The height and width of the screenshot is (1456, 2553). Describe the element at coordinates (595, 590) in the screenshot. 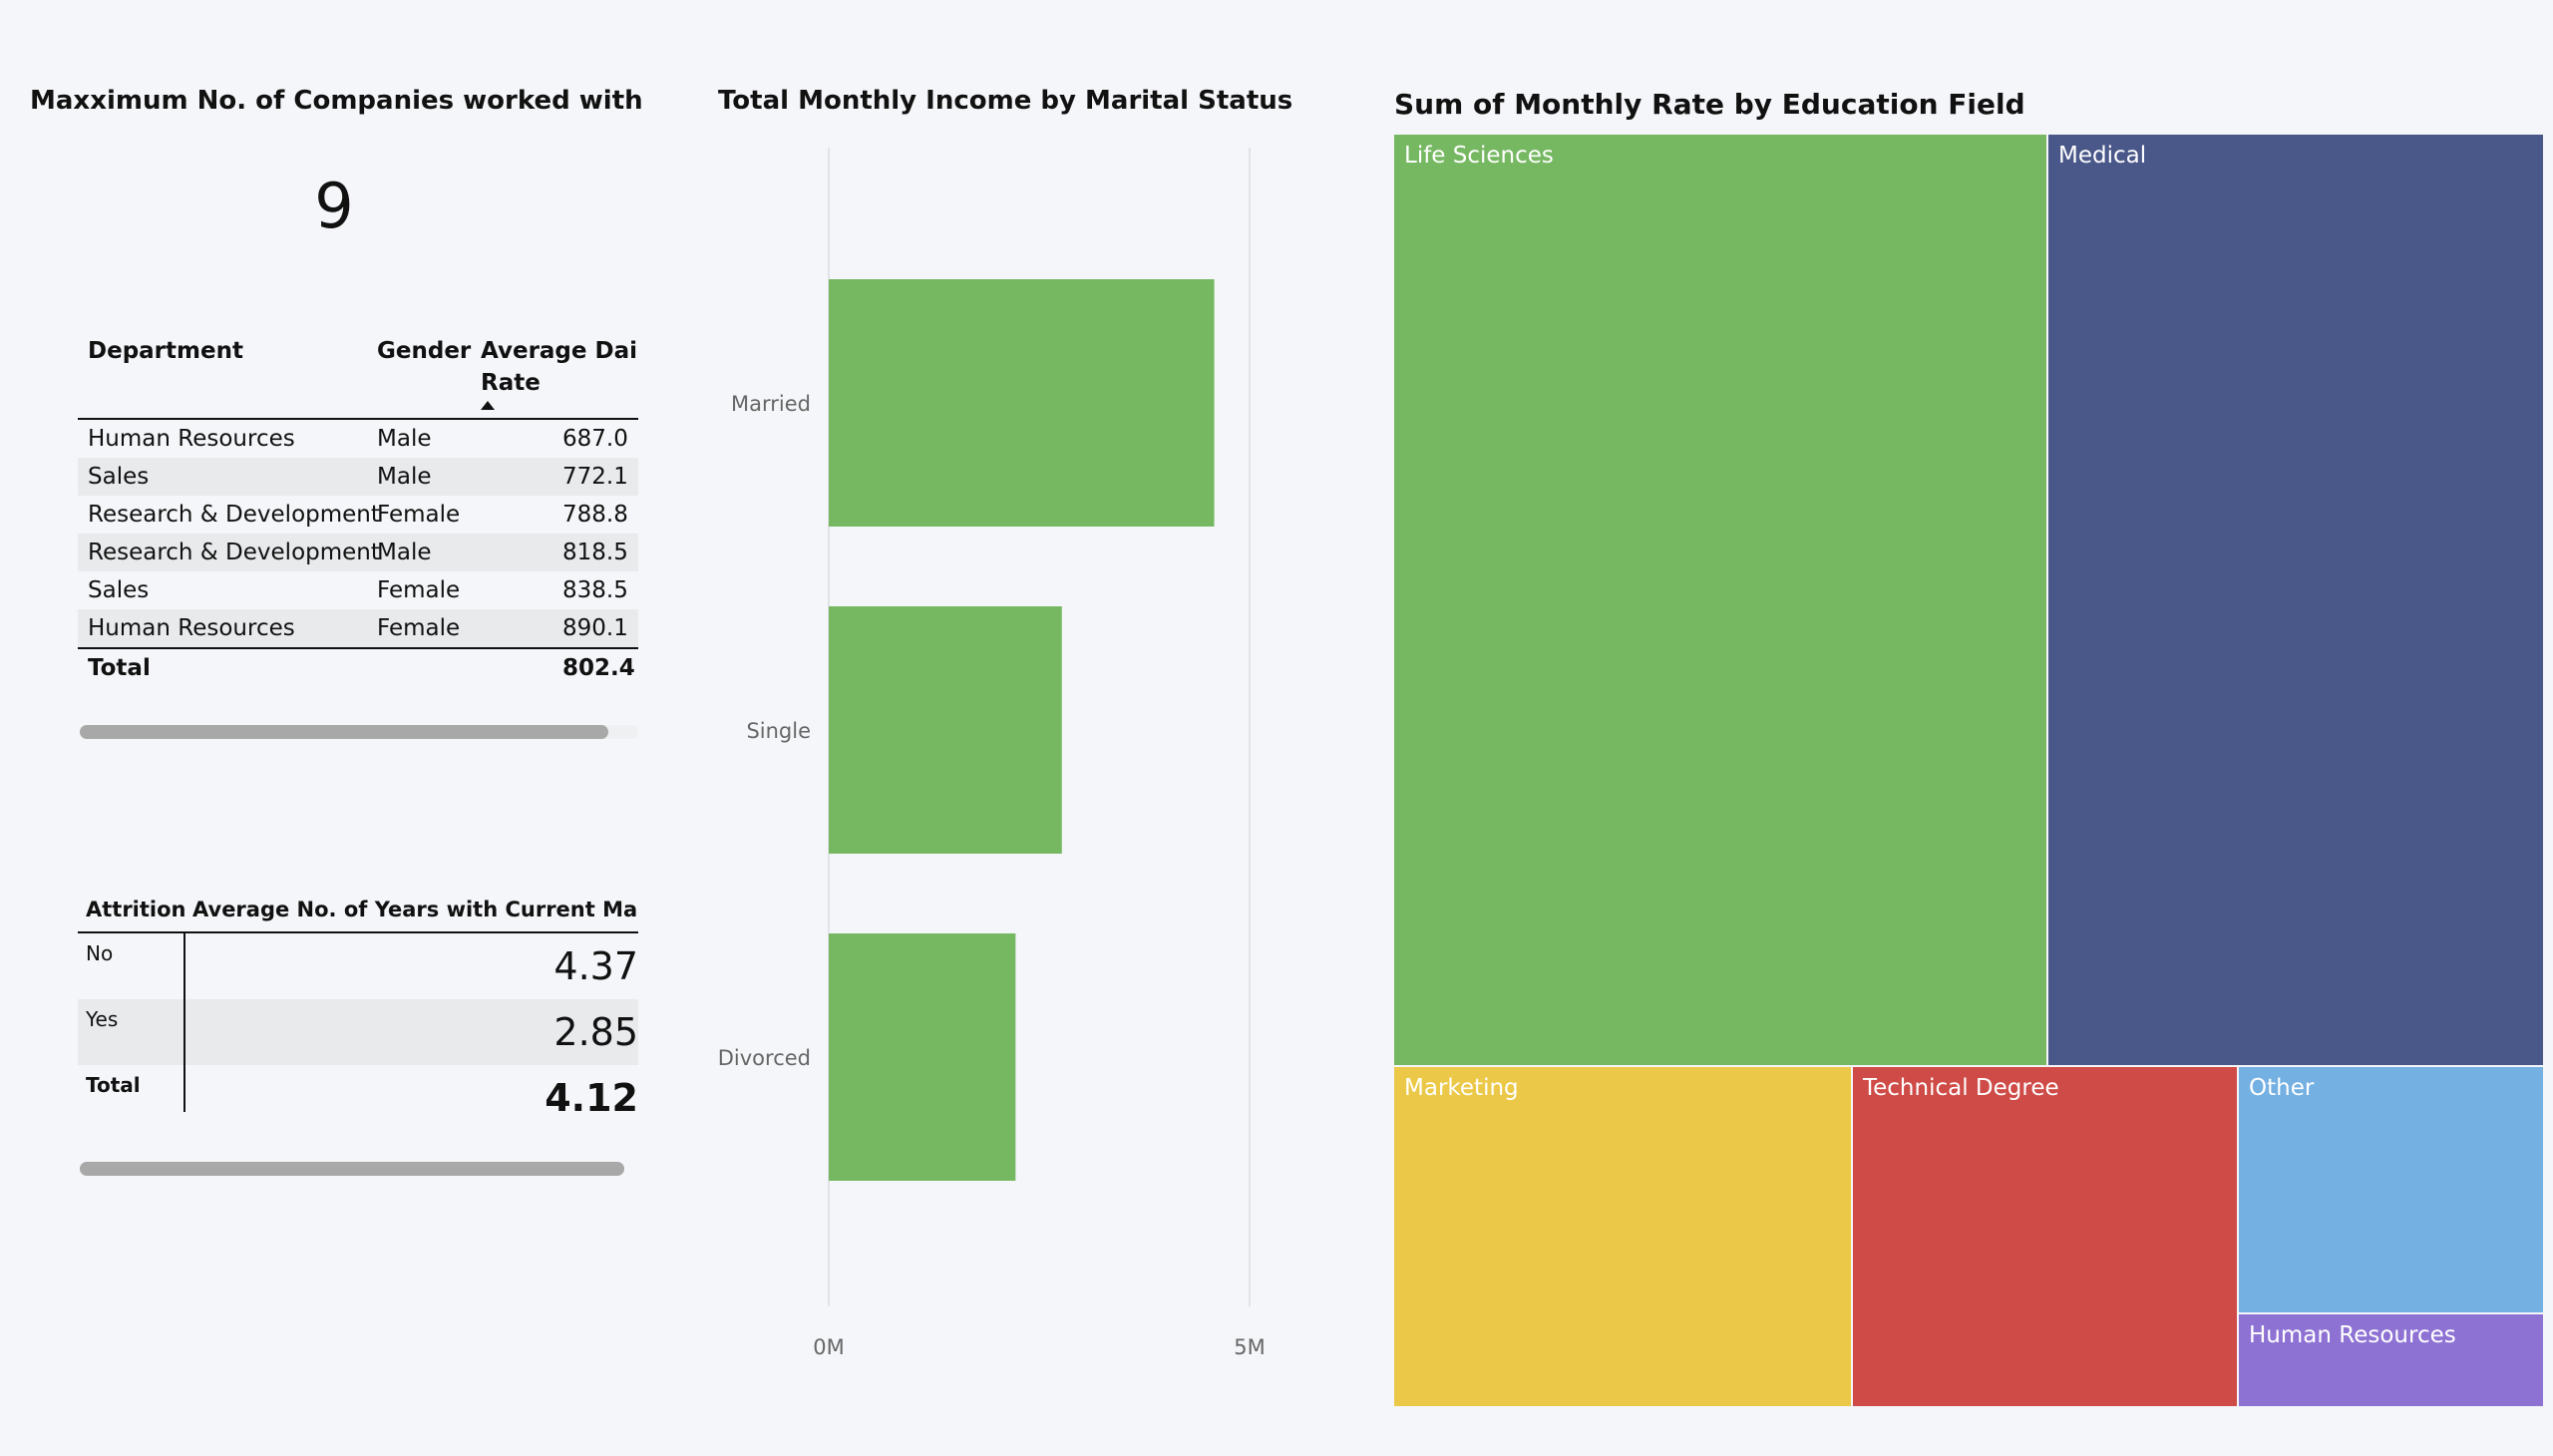

I see `cell-rate: 838.5` at that location.